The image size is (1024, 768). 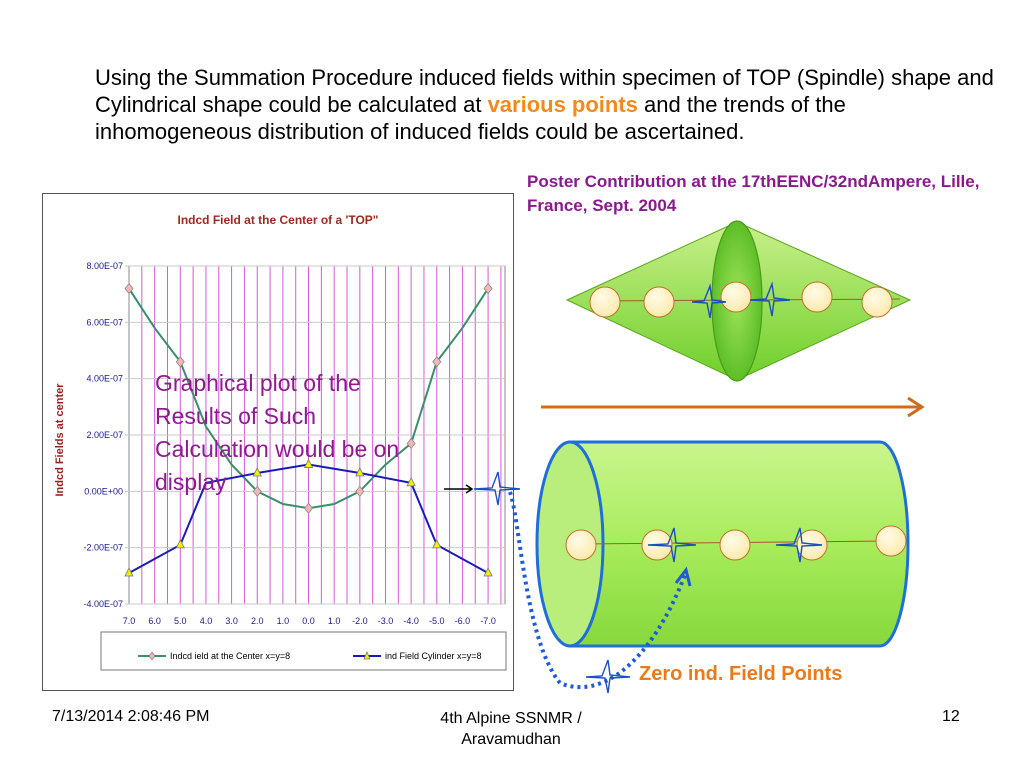 I want to click on x-tick-label: 7.0, so click(x=129, y=621).